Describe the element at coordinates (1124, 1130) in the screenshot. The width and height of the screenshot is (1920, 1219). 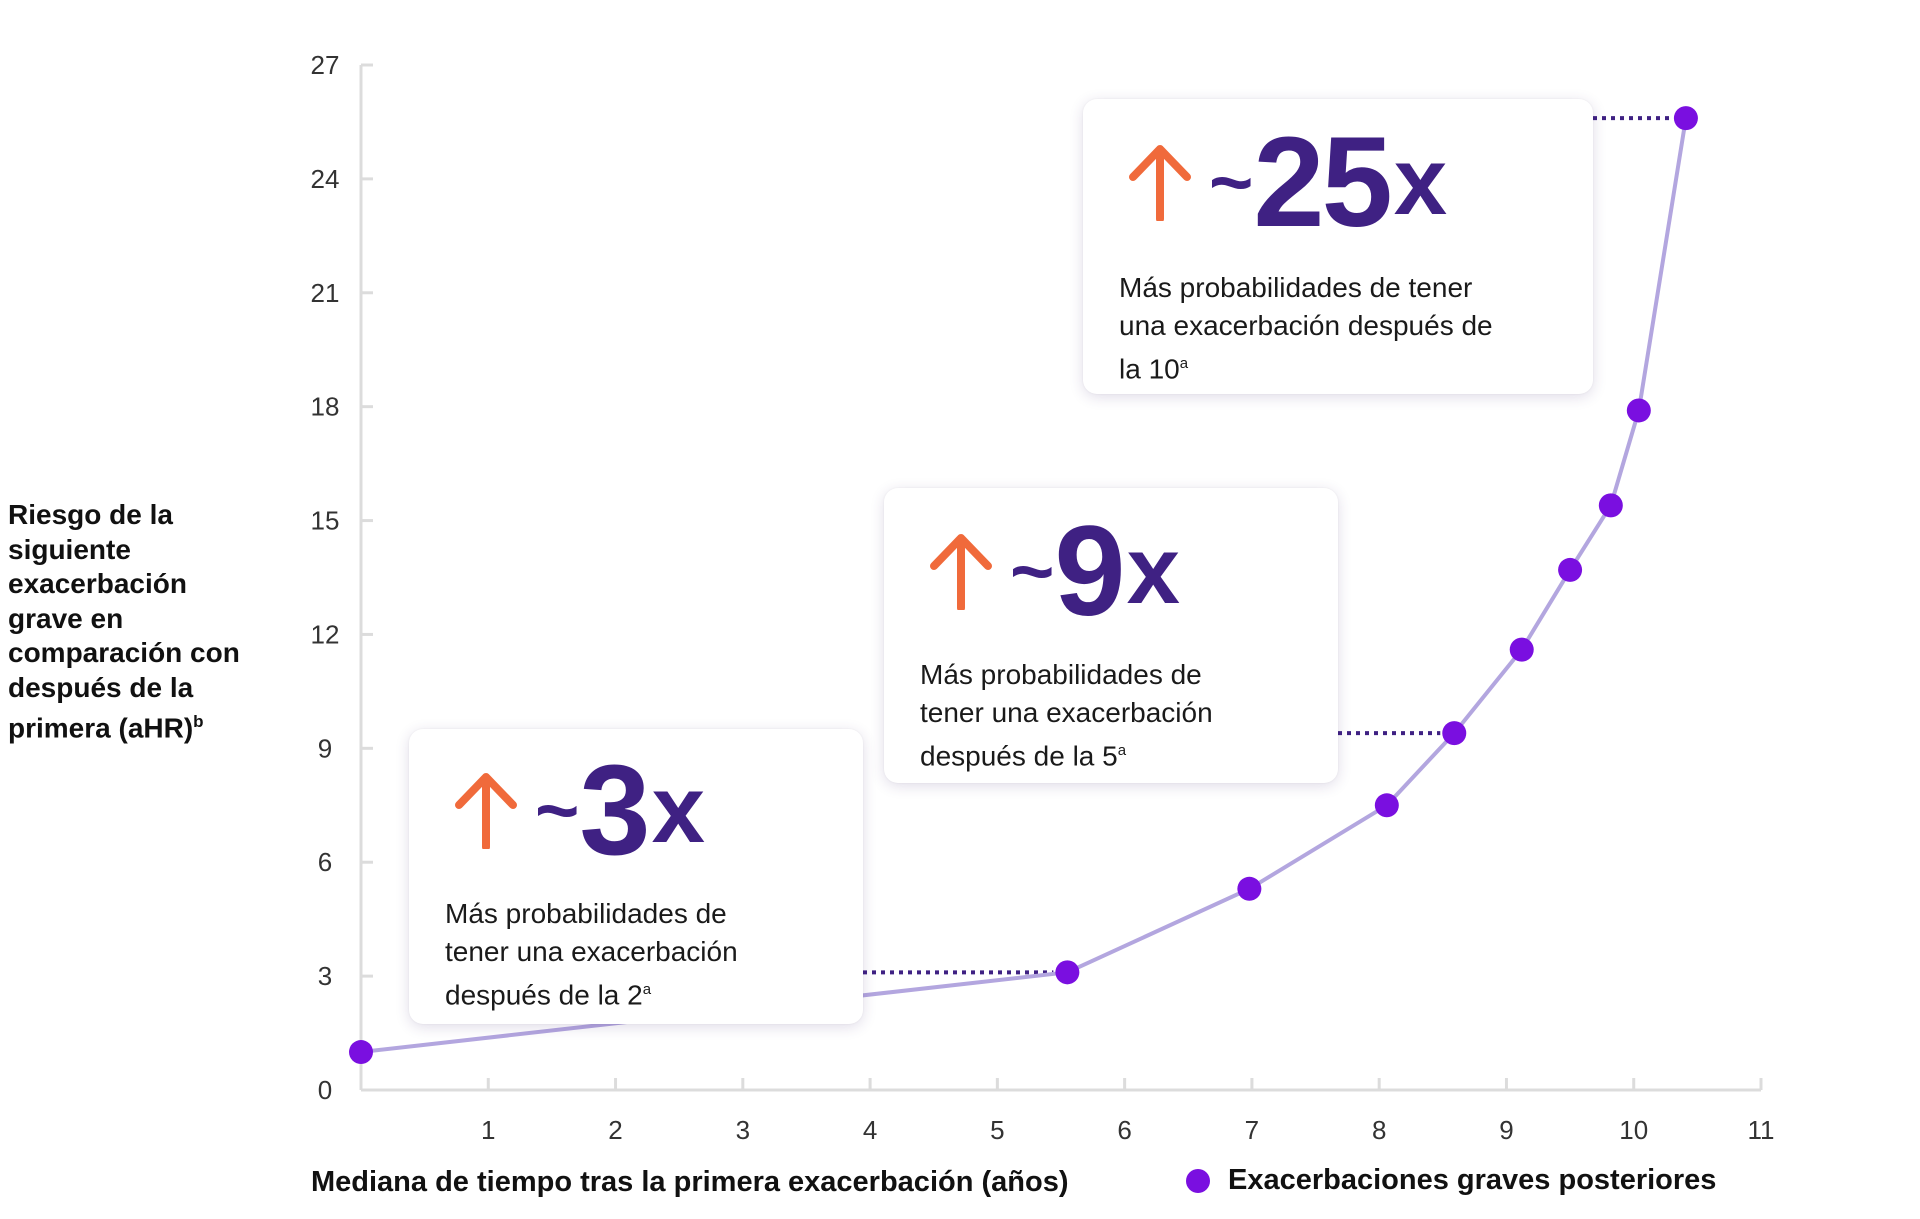
I see `x-tick-label: 6` at that location.